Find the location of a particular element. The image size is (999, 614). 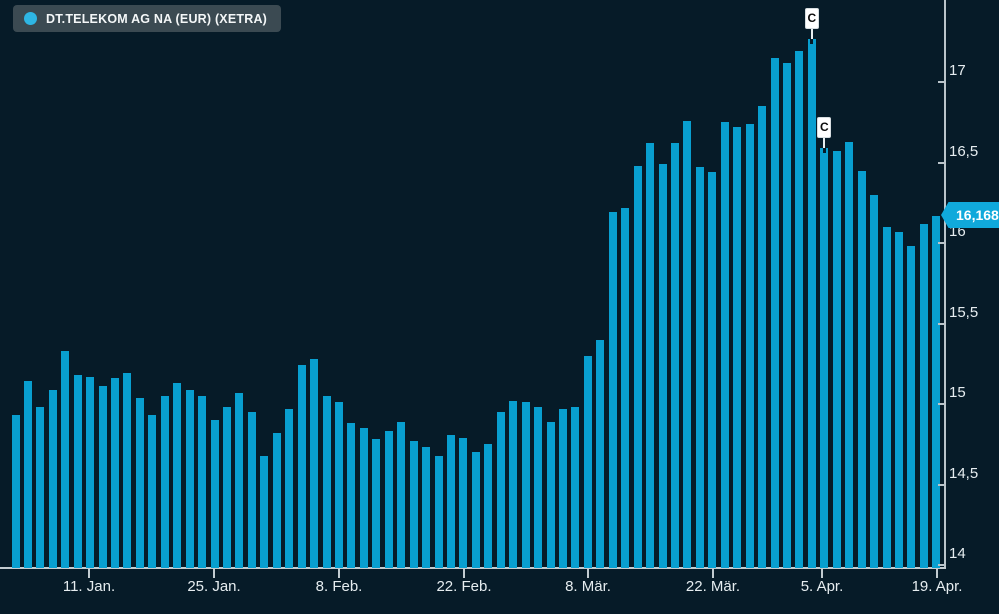

y-tick is located at coordinates (941, 323).